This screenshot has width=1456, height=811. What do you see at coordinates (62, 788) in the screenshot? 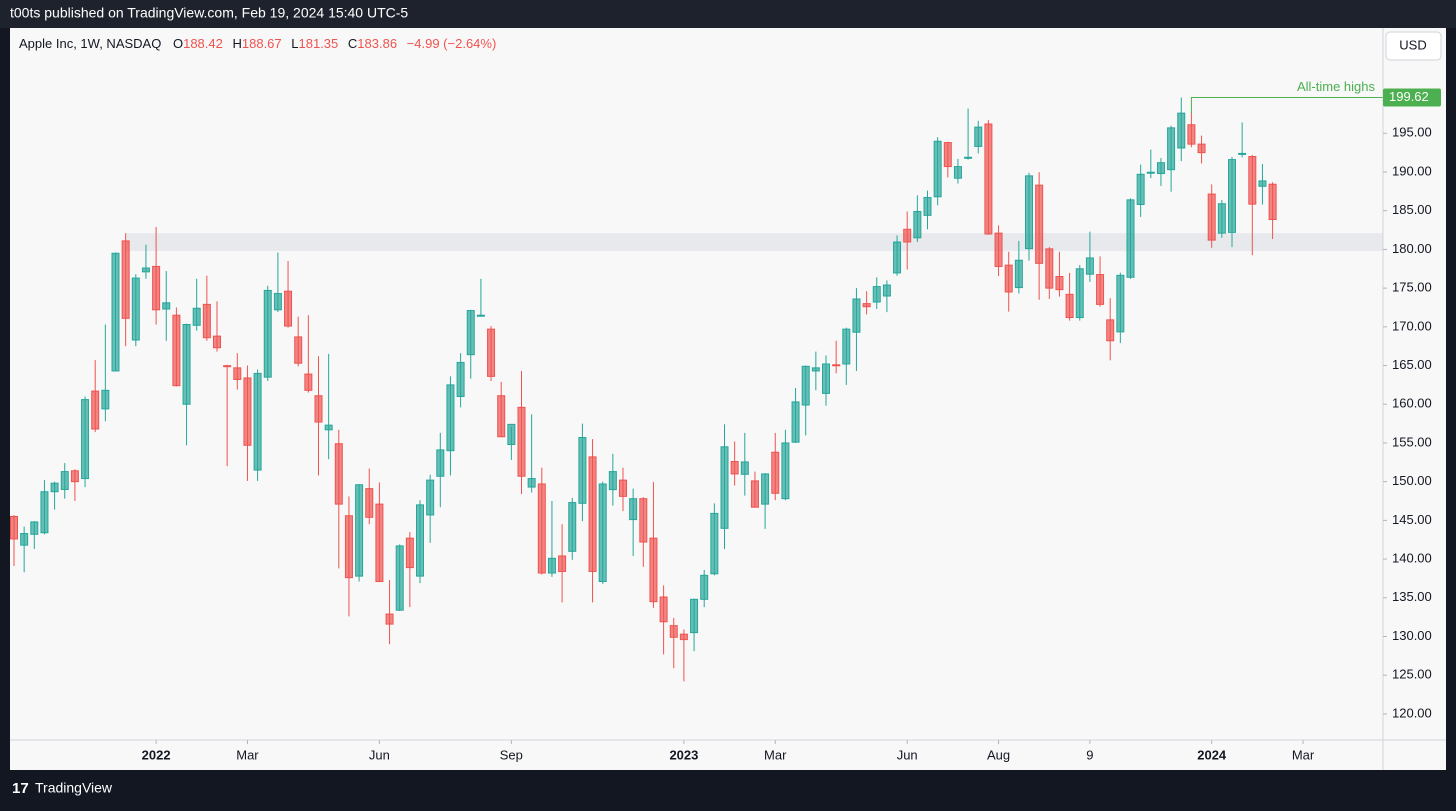
I see `footer-logo: 17 TradingView` at bounding box center [62, 788].